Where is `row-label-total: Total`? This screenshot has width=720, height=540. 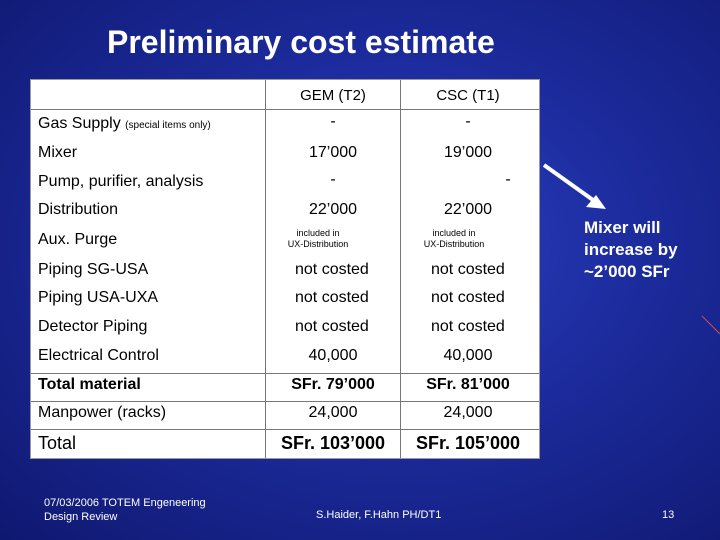 row-label-total: Total is located at coordinates (57, 443).